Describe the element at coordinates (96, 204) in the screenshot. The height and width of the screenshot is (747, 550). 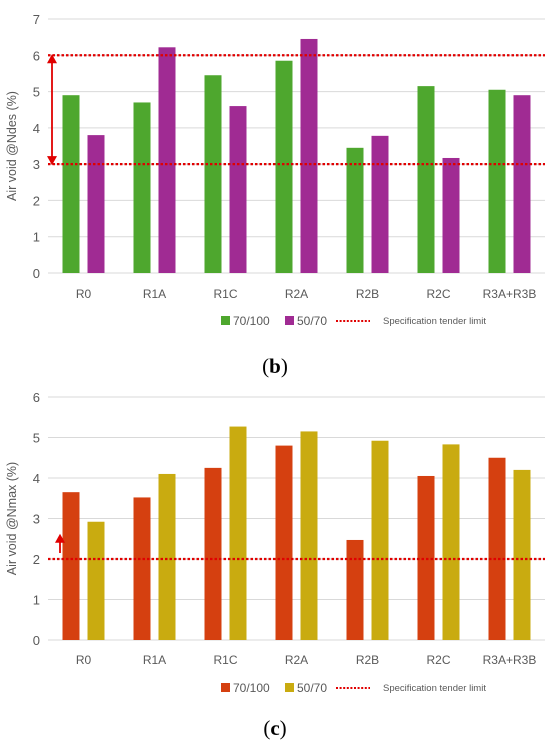
I see `bar-b-50-70-R0` at that location.